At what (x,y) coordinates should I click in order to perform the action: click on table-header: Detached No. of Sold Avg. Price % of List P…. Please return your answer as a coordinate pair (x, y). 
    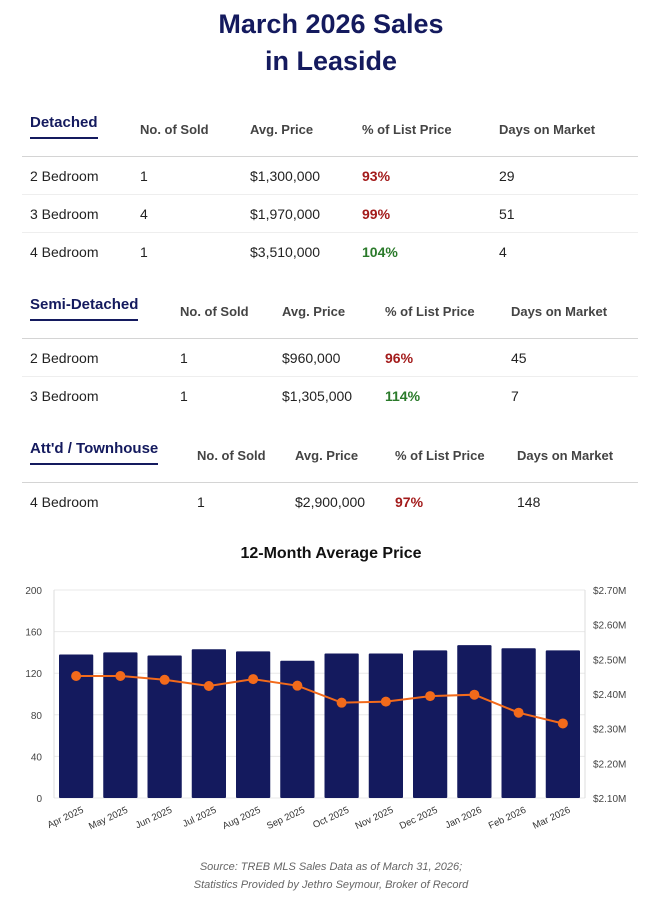
    Looking at the image, I should click on (330, 134).